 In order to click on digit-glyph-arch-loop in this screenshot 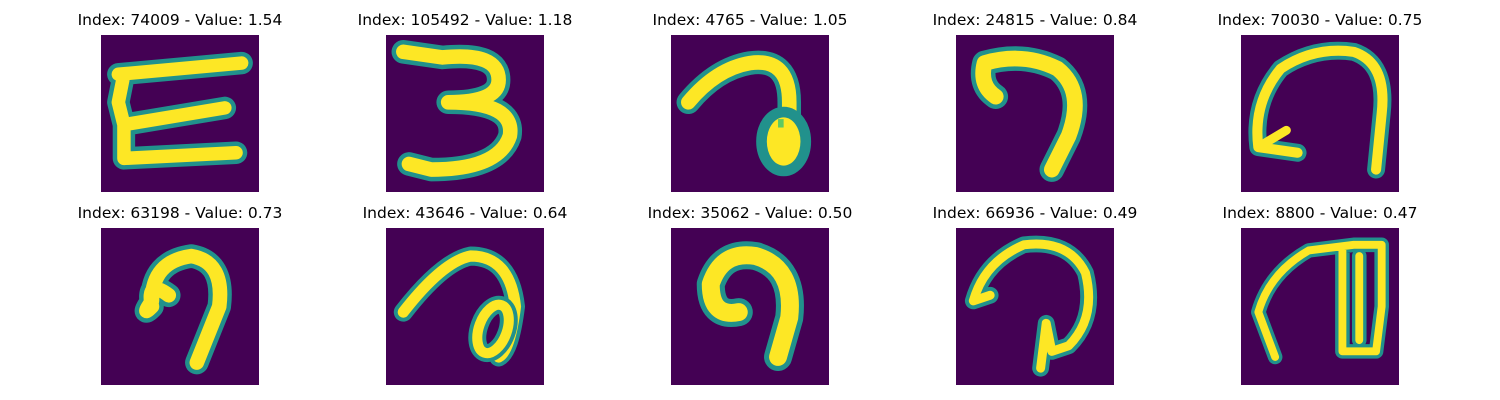, I will do `click(1031, 306)`.